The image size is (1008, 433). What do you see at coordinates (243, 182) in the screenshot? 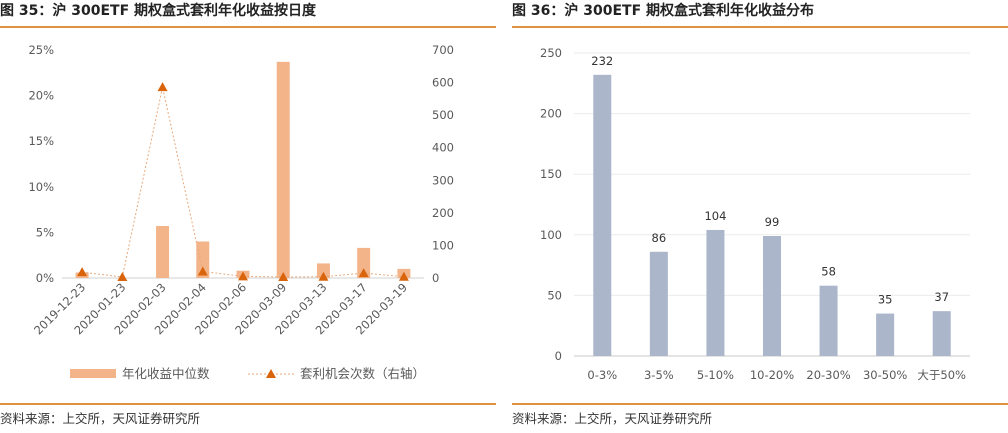
I see `opportunity-count-line` at bounding box center [243, 182].